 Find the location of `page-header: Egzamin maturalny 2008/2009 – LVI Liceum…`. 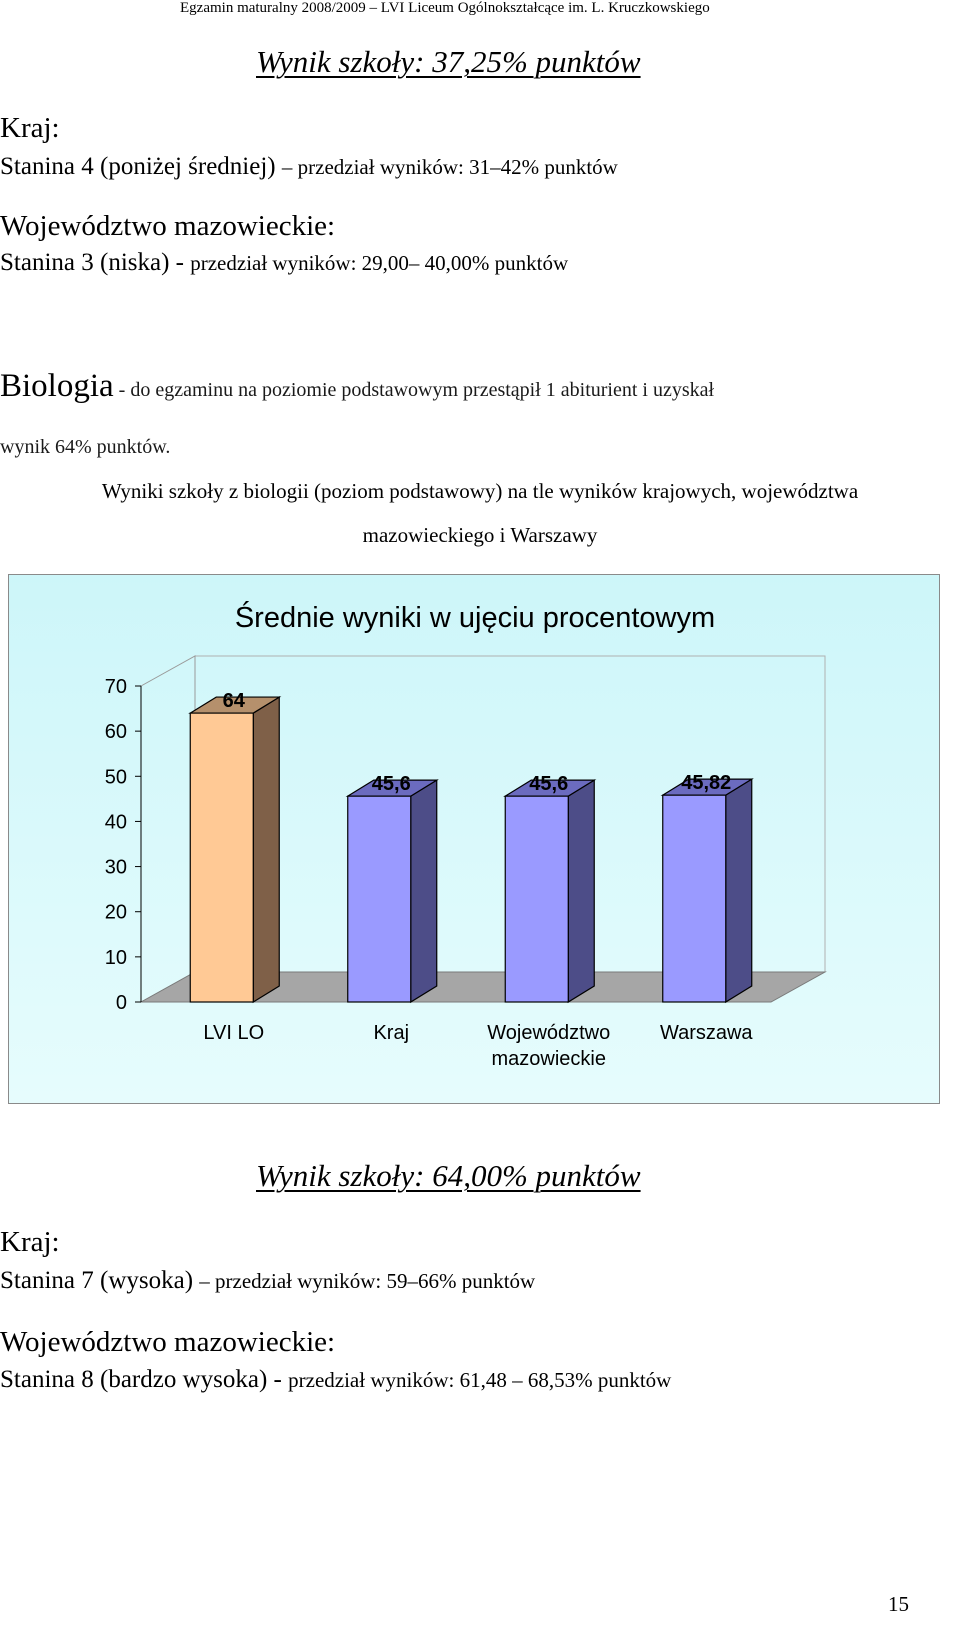

page-header: Egzamin maturalny 2008/2009 – LVI Liceum… is located at coordinates (445, 8).